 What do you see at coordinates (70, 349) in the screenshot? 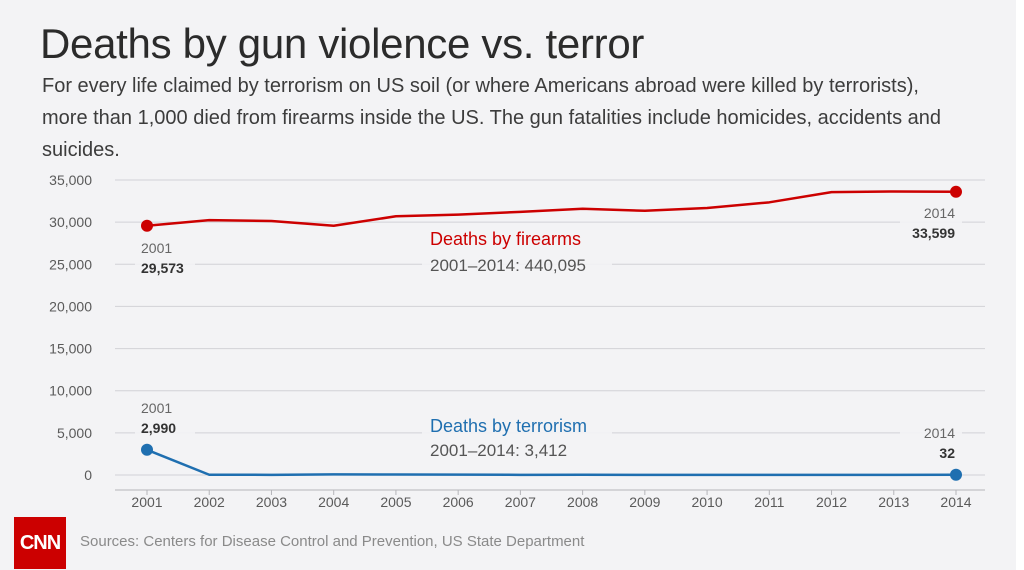
I see `y-tick-label: 15,000` at bounding box center [70, 349].